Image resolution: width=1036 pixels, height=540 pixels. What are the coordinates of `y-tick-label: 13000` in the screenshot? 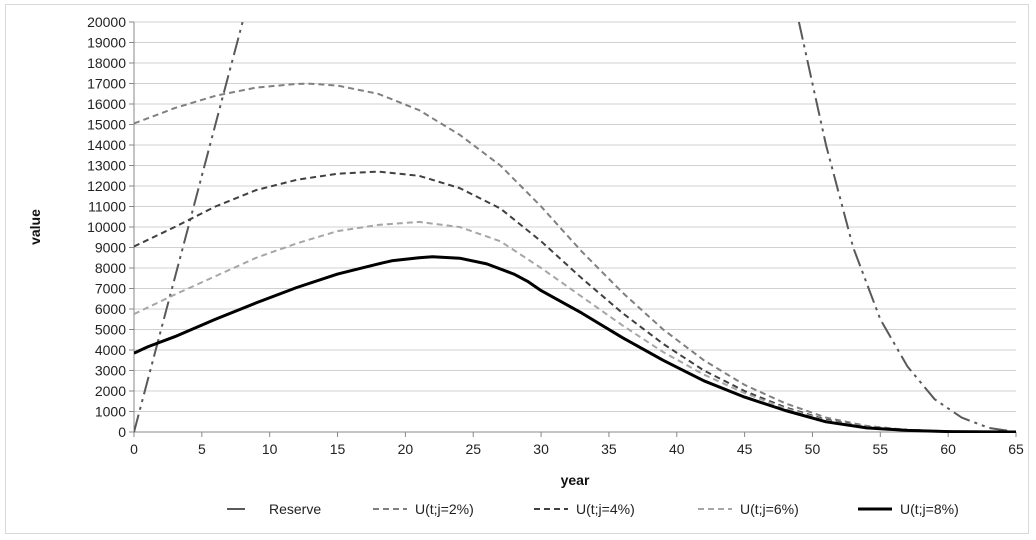 It's located at (106, 166).